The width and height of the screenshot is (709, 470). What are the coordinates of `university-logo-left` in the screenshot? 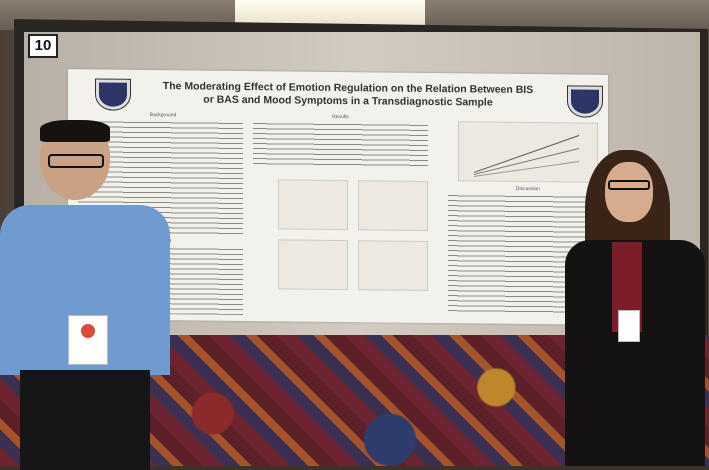 It's located at (113, 94).